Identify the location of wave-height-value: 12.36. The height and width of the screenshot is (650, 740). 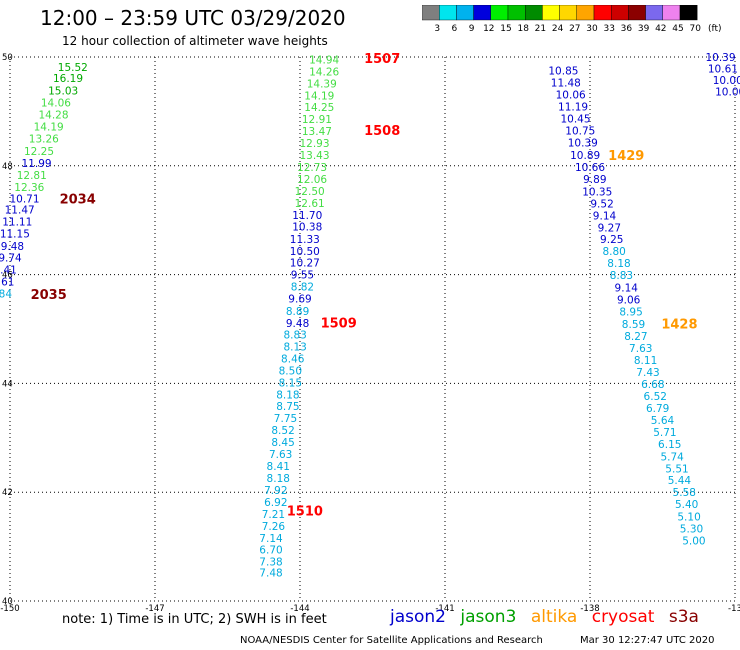
(29, 188).